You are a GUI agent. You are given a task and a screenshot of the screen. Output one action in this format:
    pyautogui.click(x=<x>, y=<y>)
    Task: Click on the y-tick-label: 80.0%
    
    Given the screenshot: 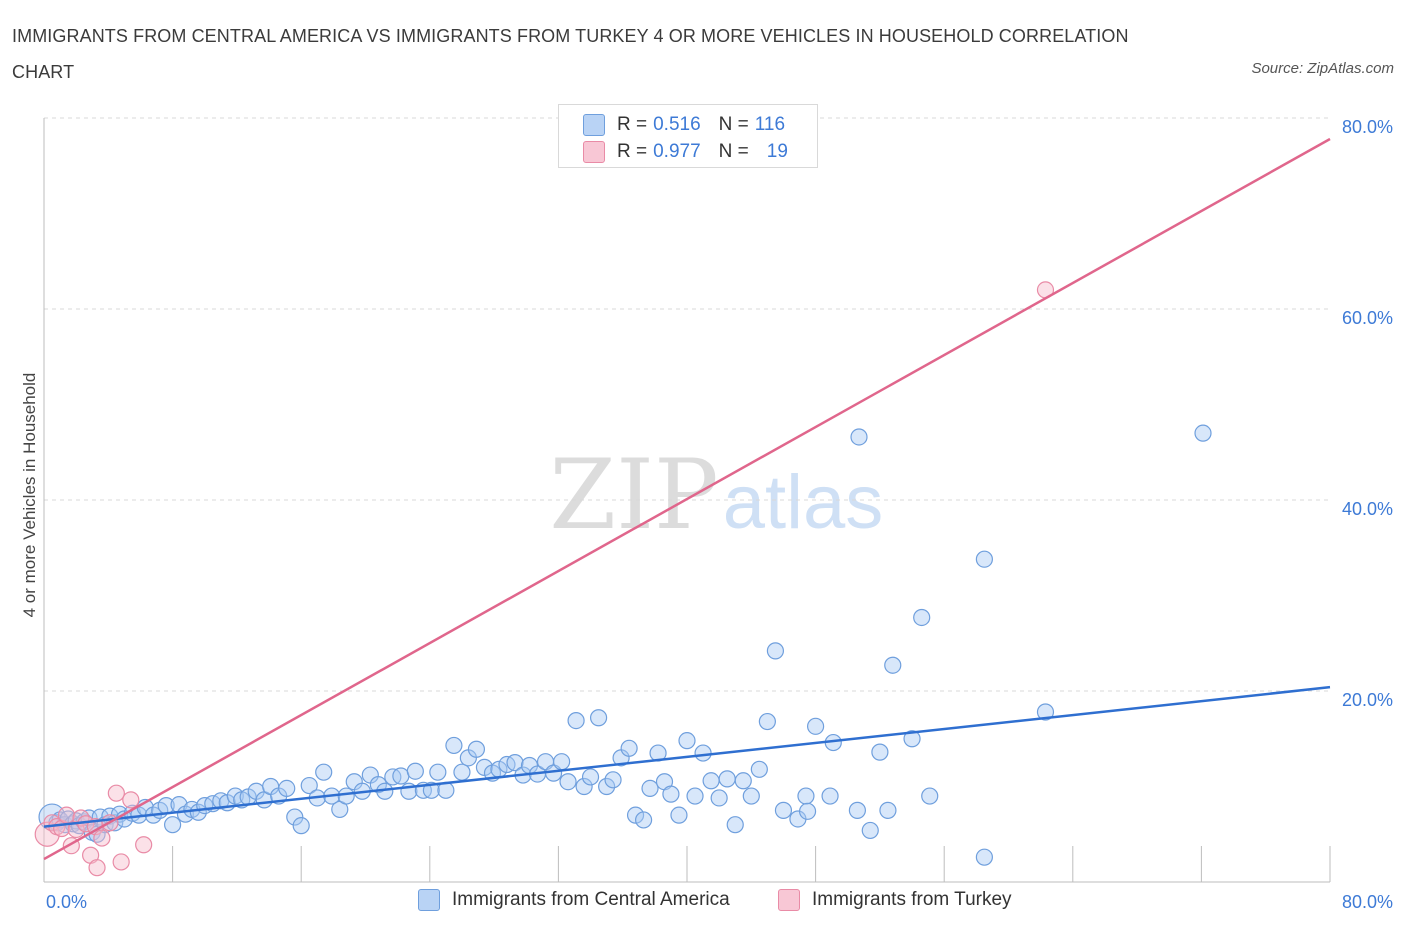 What is the action you would take?
    pyautogui.click(x=1367, y=127)
    